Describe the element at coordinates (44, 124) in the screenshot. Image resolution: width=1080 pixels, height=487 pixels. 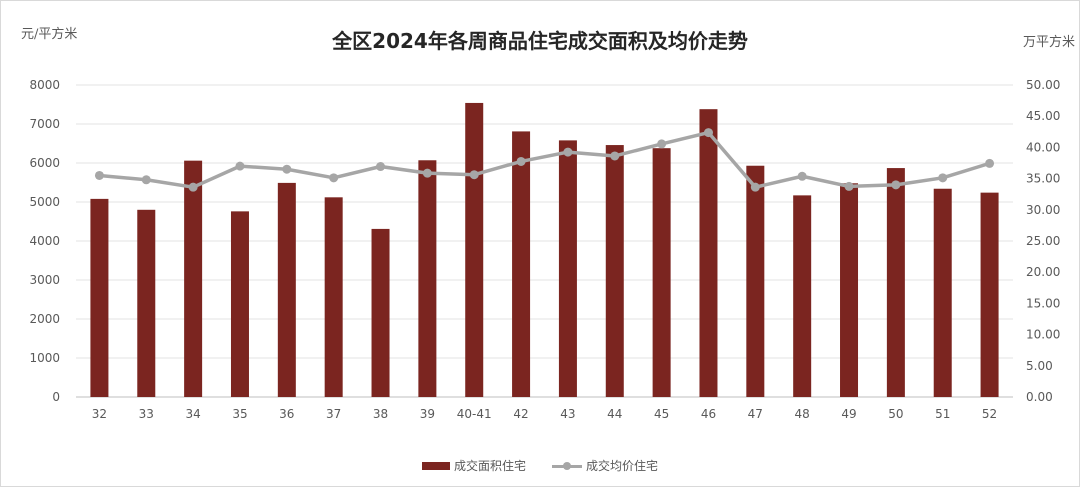
I see `left-tick-label: 7000` at that location.